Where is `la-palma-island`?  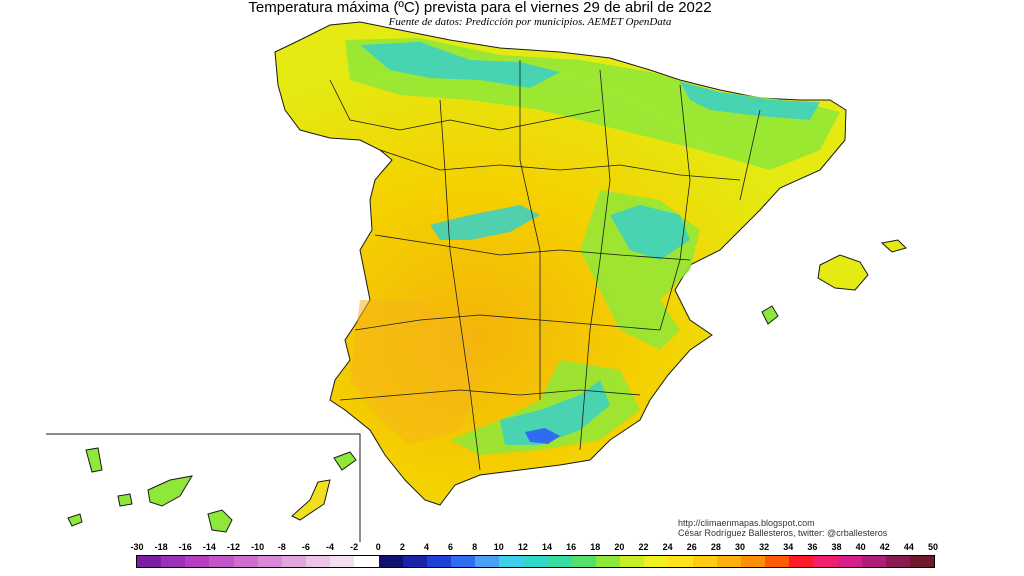 la-palma-island is located at coordinates (94, 460).